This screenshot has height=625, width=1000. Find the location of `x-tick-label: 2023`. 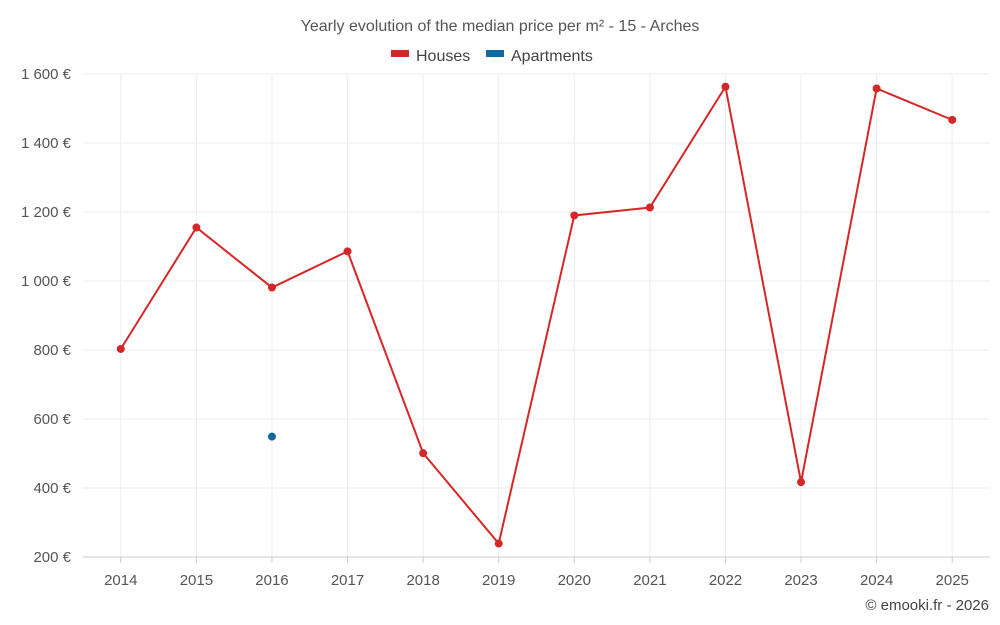

x-tick-label: 2023 is located at coordinates (800, 580).